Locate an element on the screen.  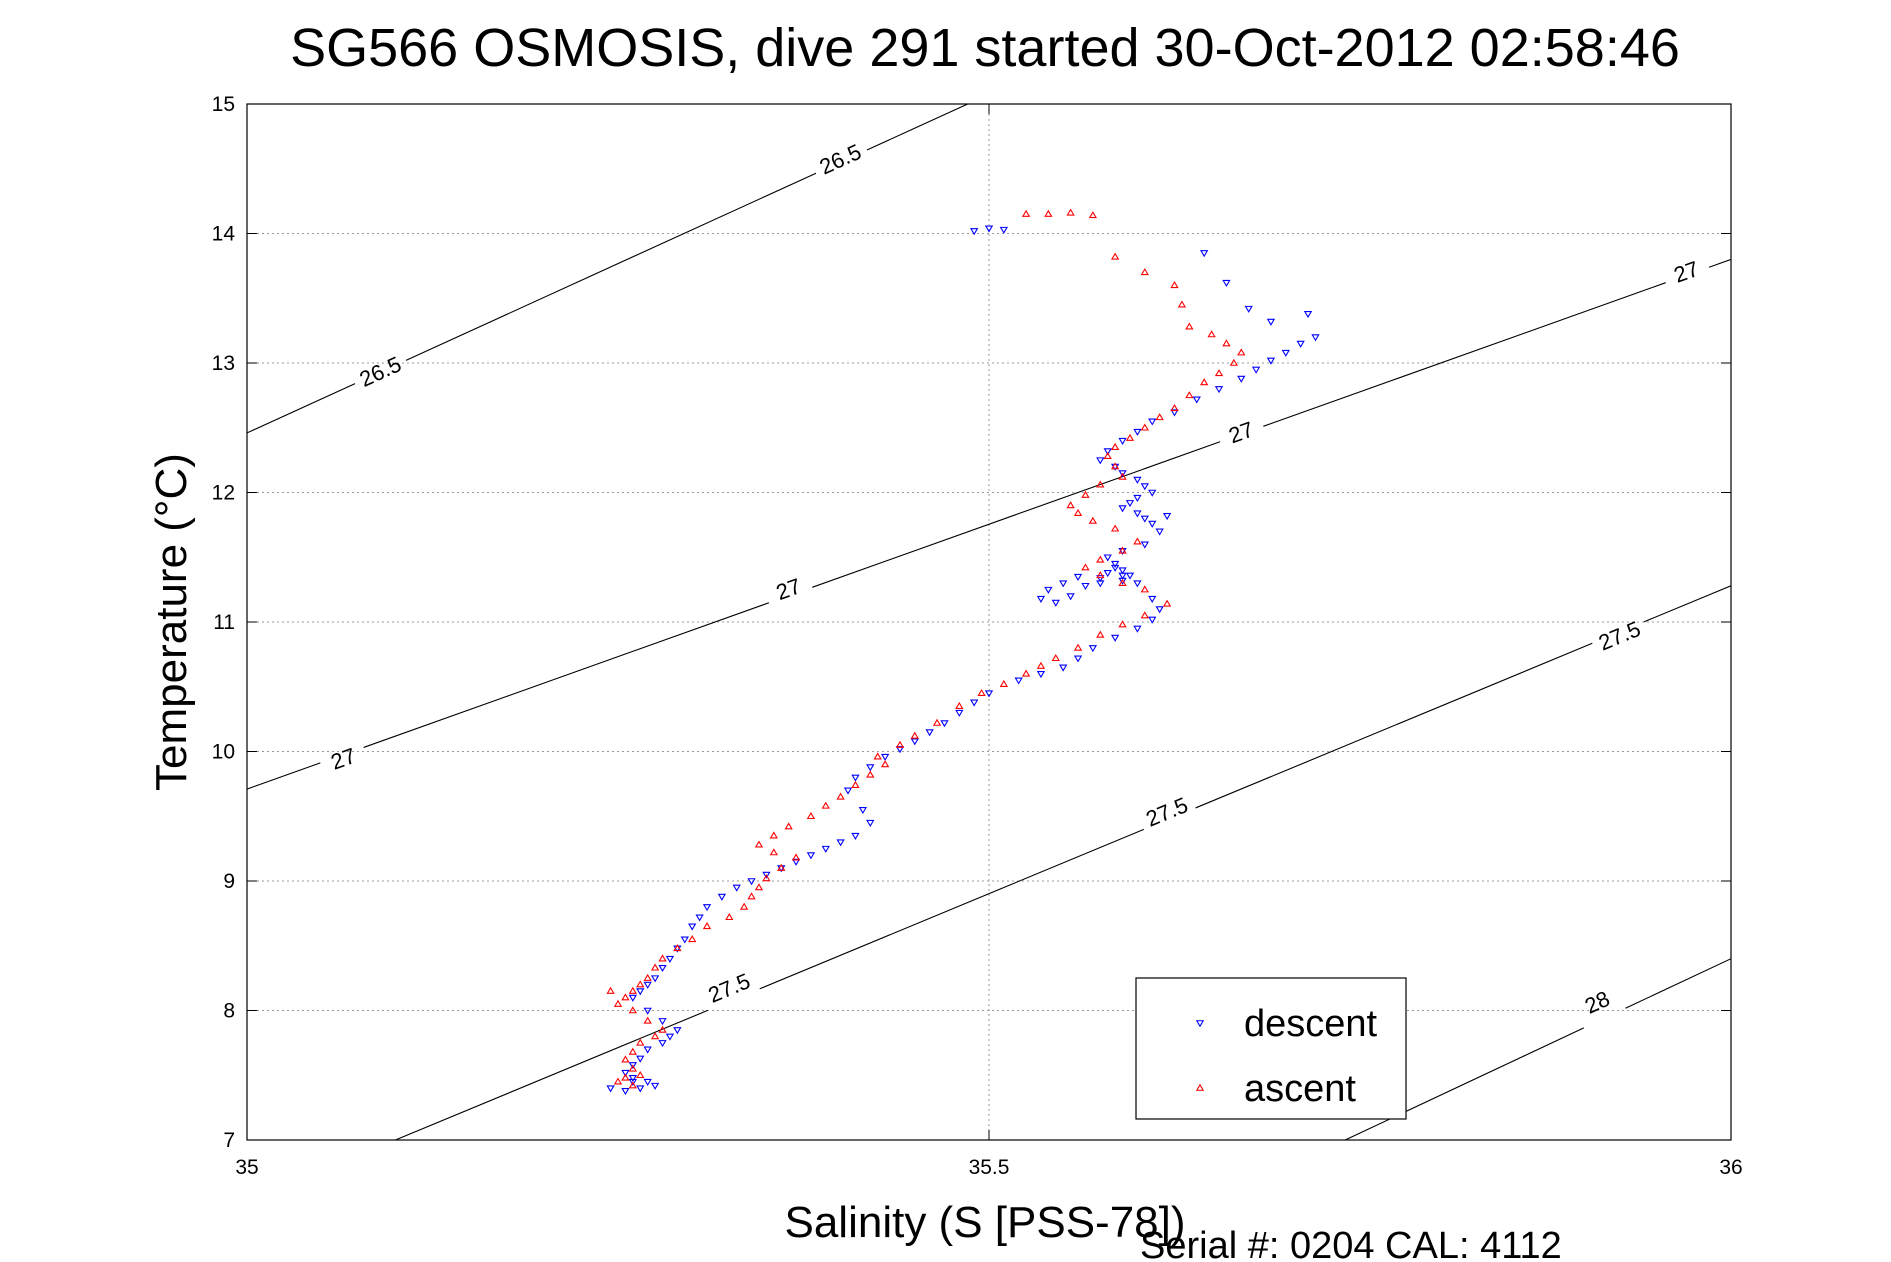
density-contour-label: 26.5 is located at coordinates (380, 371).